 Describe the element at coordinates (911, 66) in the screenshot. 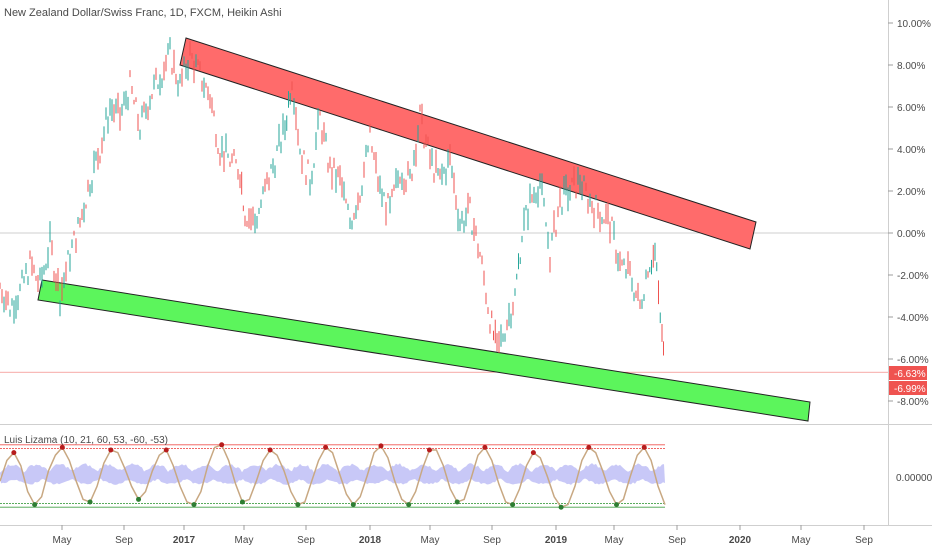

I see `y-tick-label: 8.00%` at that location.